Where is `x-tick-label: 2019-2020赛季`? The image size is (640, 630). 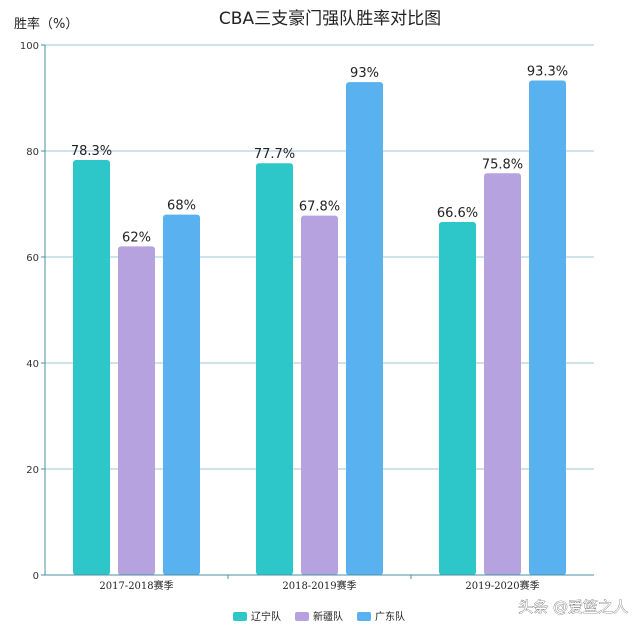
x-tick-label: 2019-2020赛季 is located at coordinates (502, 585).